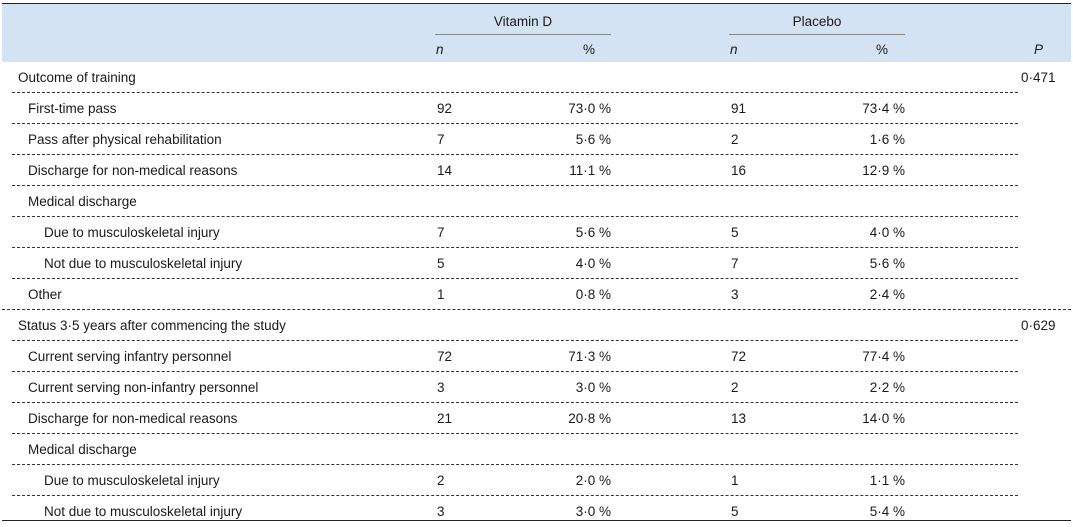  Describe the element at coordinates (1039, 49) in the screenshot. I see `header-p: P` at that location.